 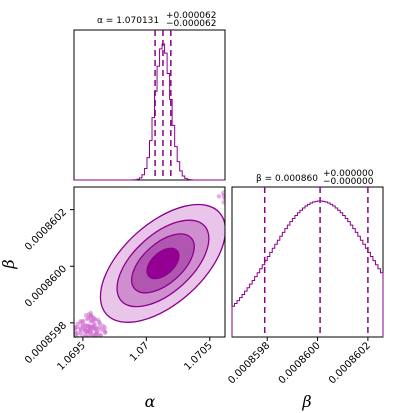 I want to click on alpha-title-sup: +0.000062, so click(x=191, y=16).